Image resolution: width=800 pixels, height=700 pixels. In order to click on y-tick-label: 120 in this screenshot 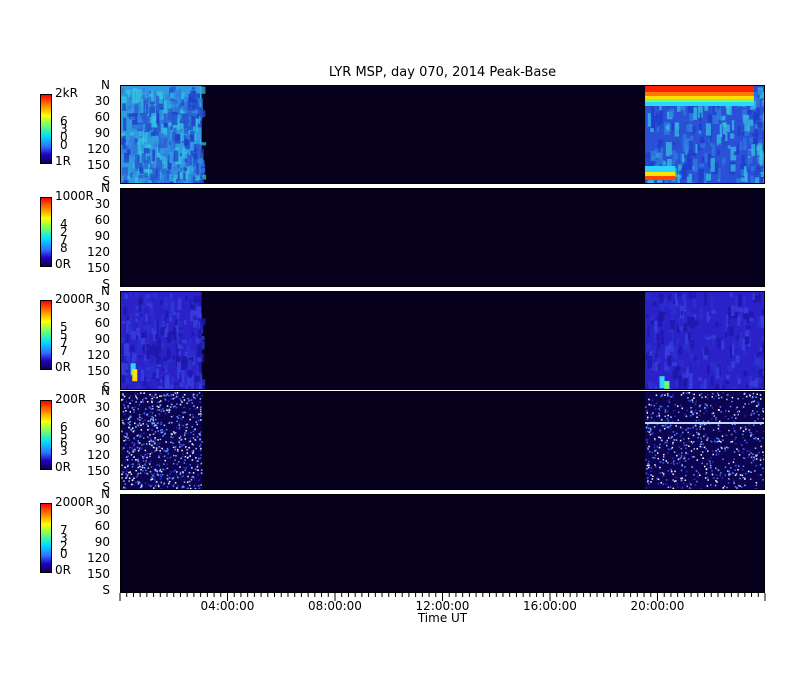, I will do `click(98, 251)`.